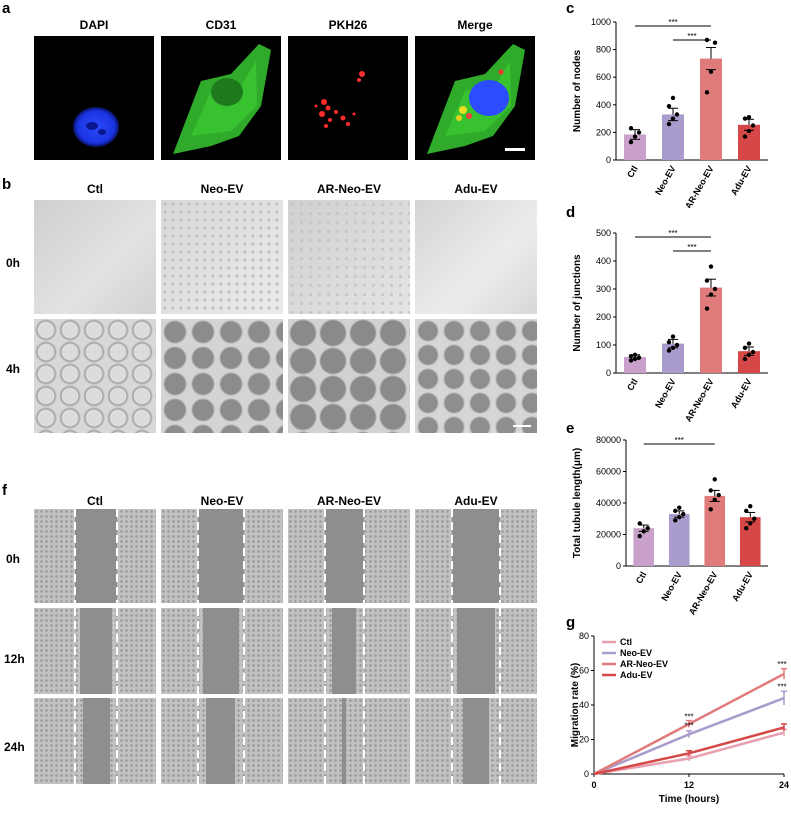 This screenshot has width=791, height=815. What do you see at coordinates (689, 799) in the screenshot?
I see `x-axis-label: Time (hours)` at bounding box center [689, 799].